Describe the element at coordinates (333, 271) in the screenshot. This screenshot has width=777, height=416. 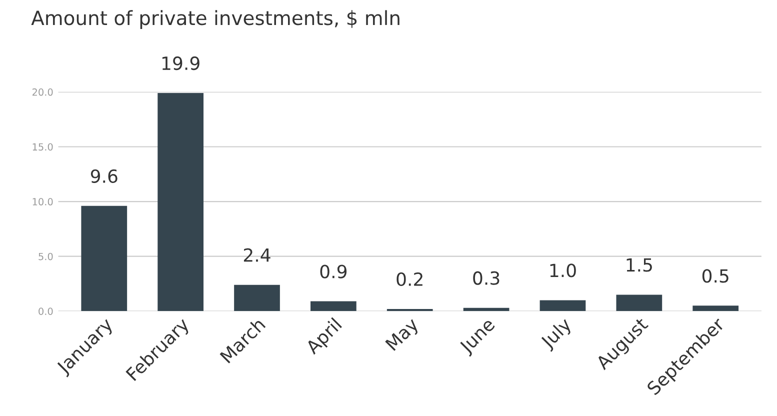
I see `data-label: 0.9` at that location.